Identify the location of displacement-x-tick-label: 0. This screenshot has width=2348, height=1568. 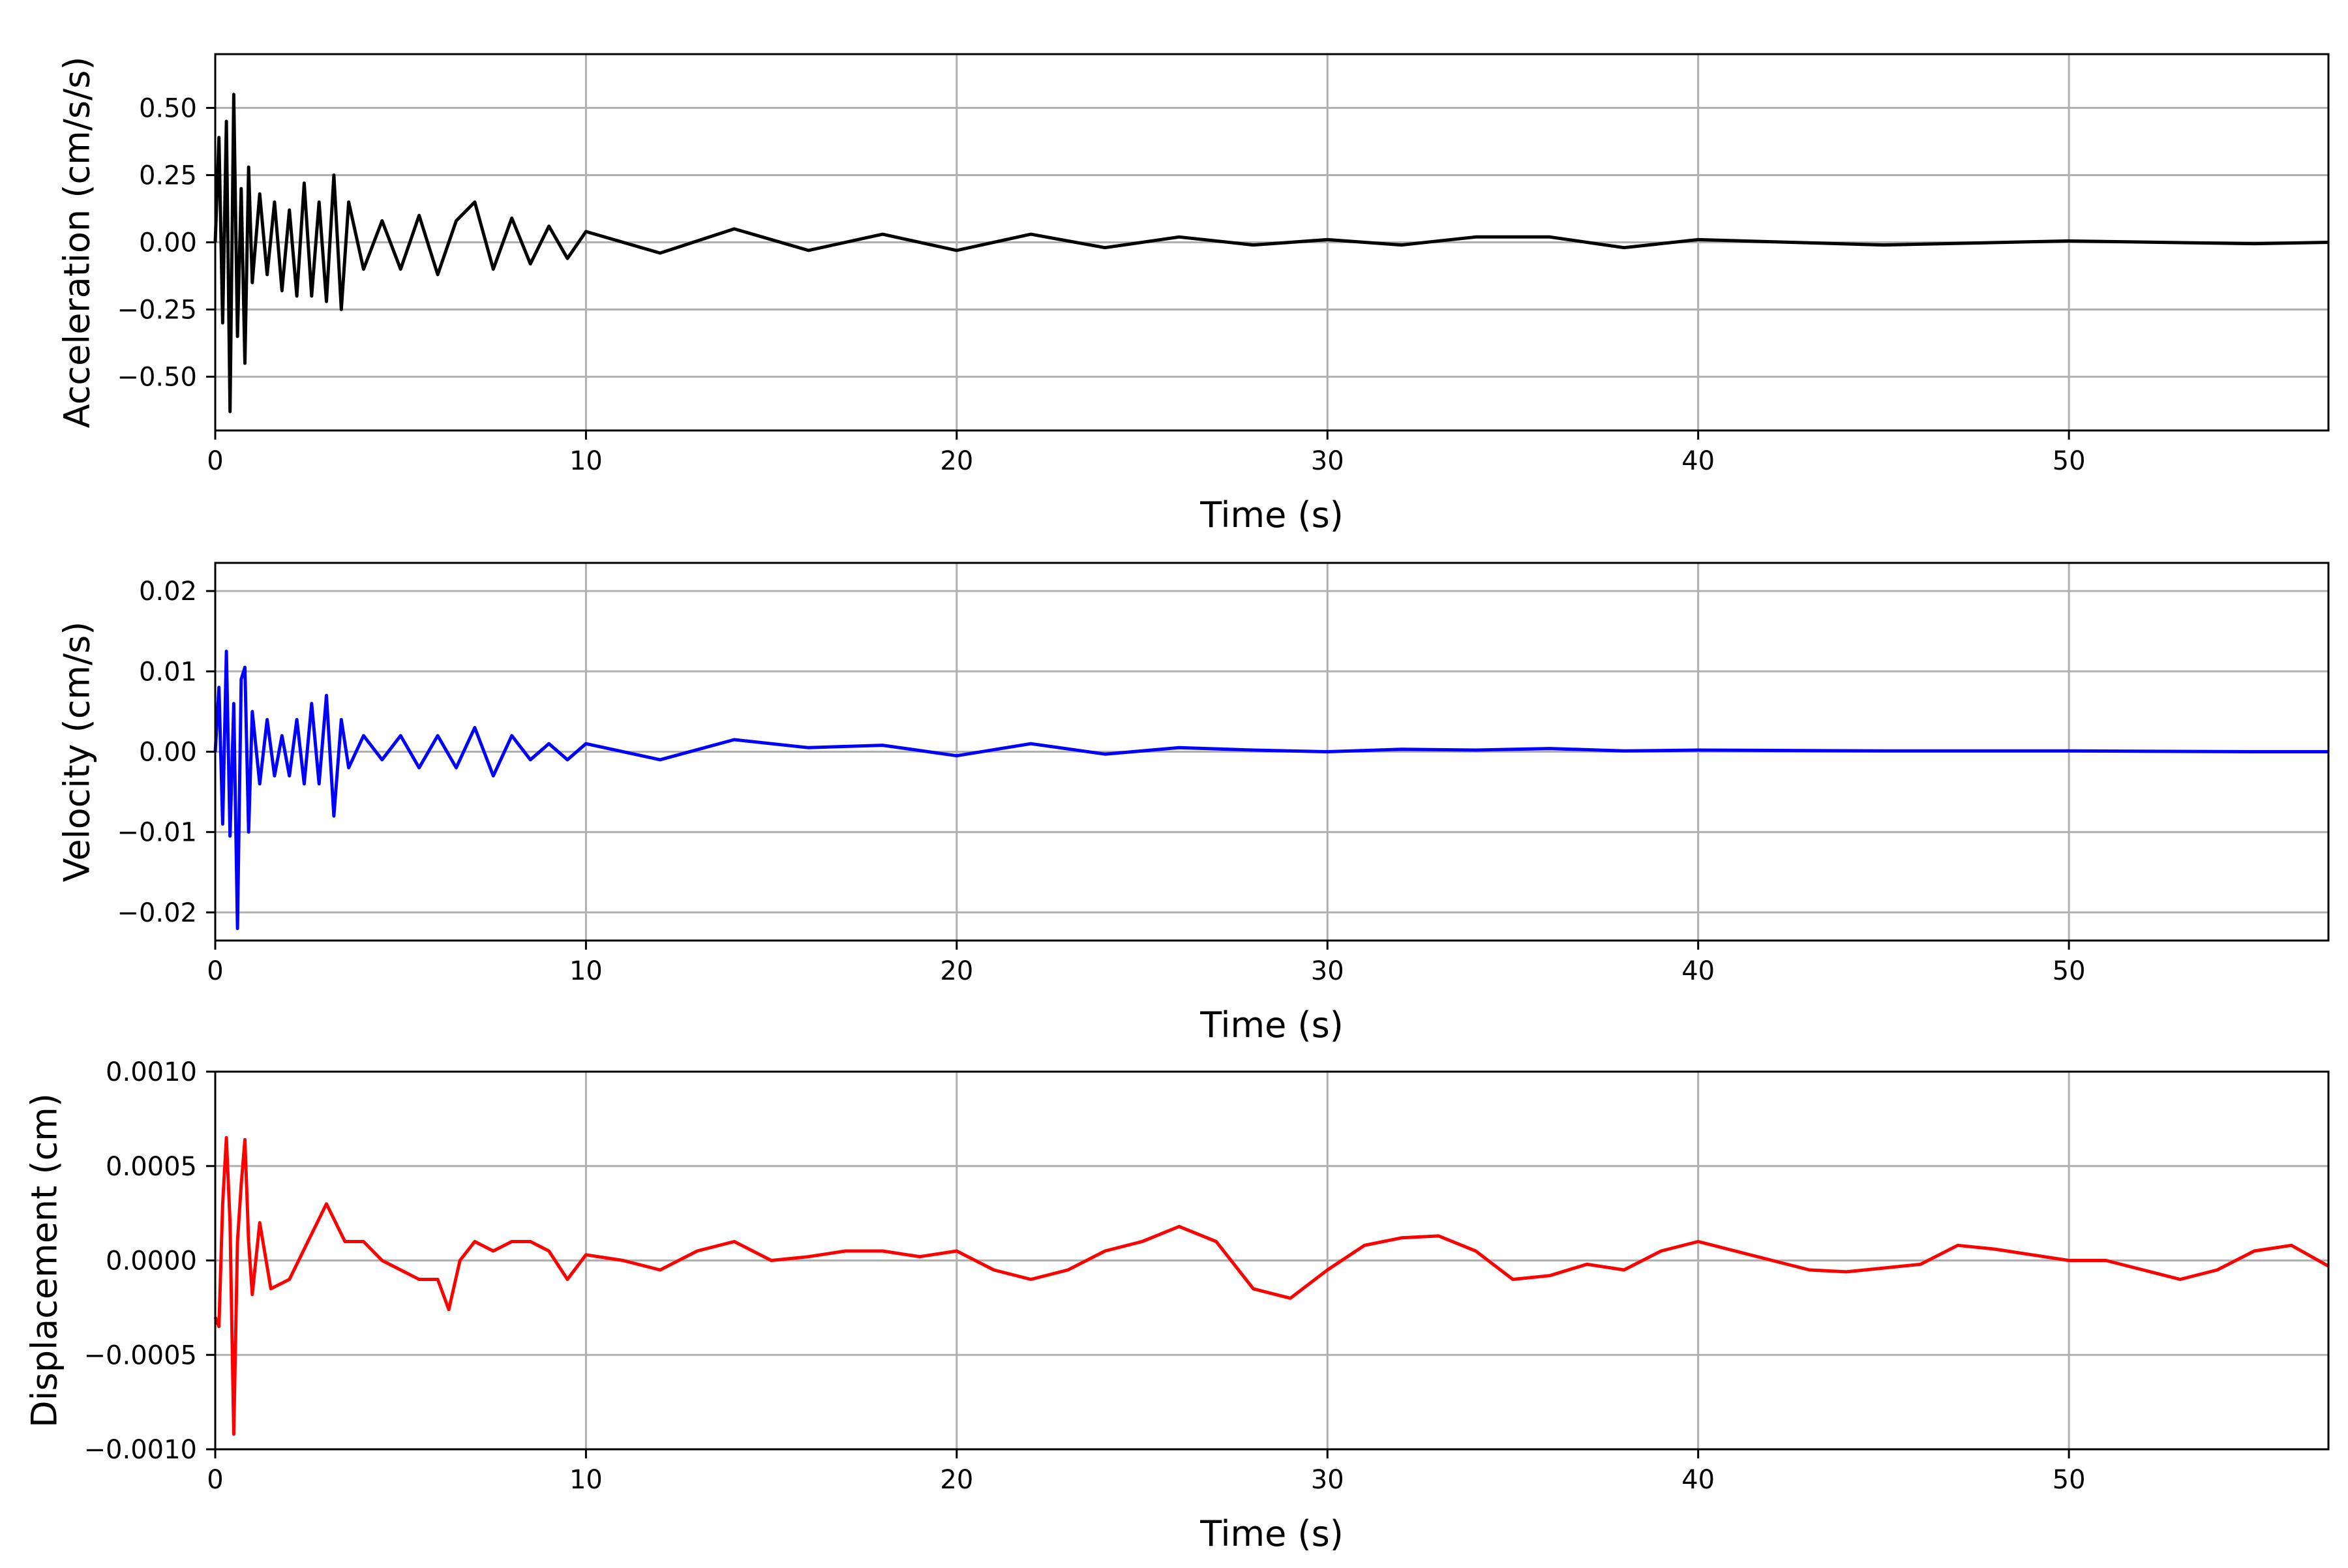
(215, 1480).